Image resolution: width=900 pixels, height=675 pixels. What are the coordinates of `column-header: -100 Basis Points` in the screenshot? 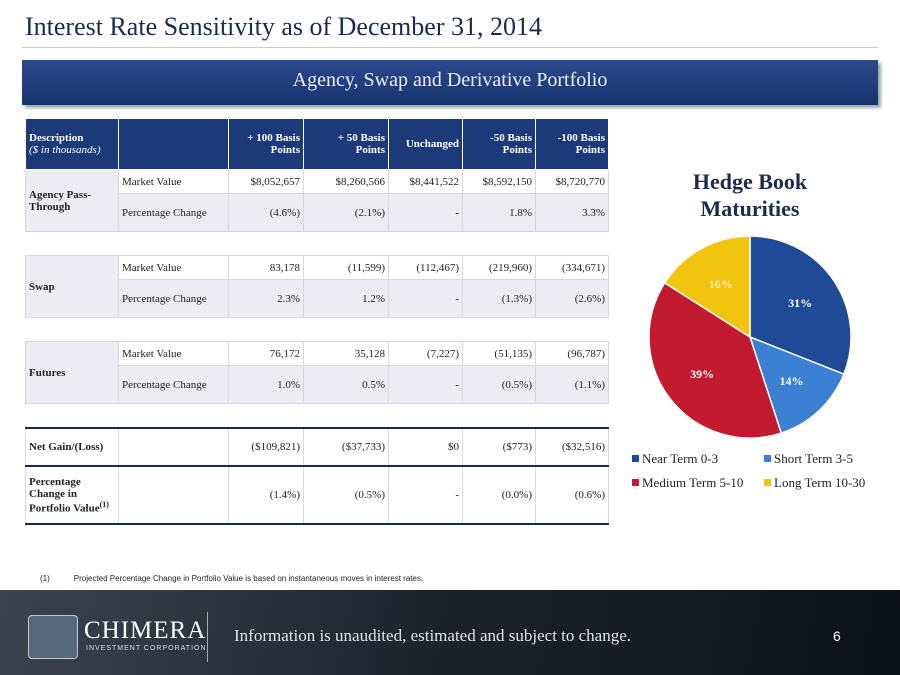 It's located at (572, 144).